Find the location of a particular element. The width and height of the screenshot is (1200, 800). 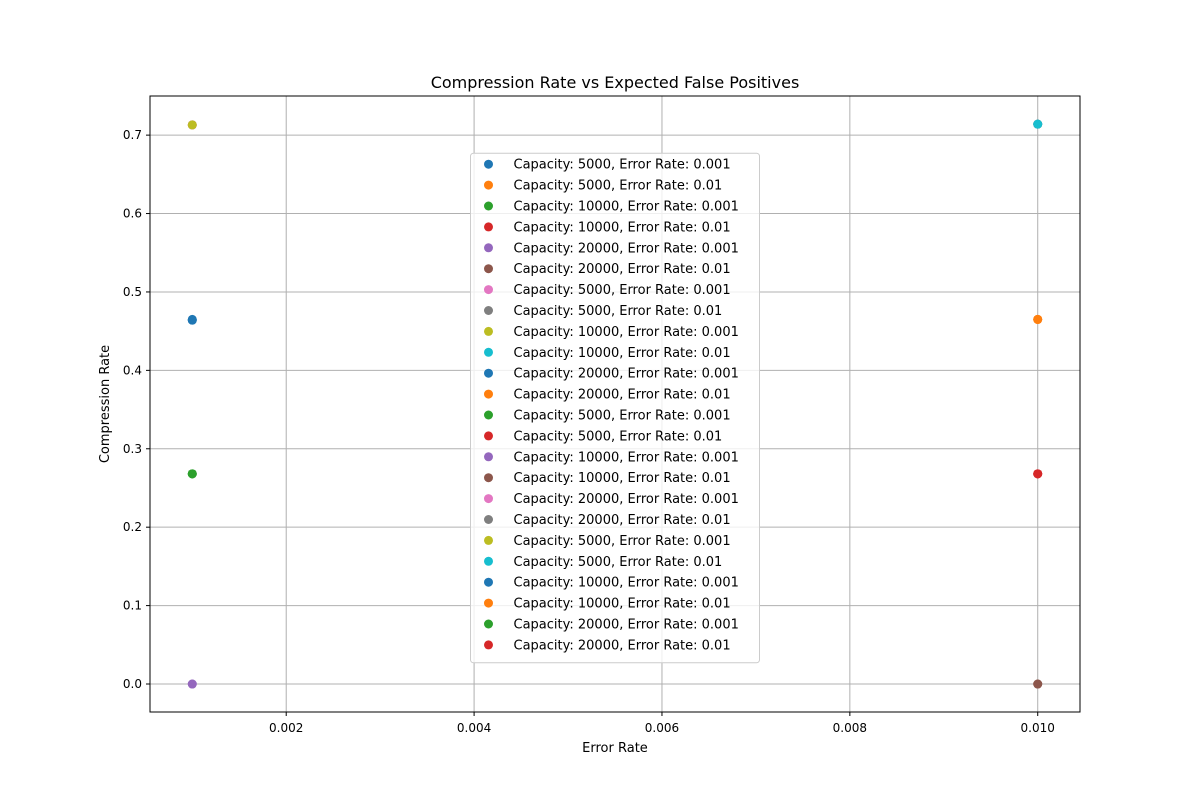

x-tick-label: 0.008 is located at coordinates (850, 728).